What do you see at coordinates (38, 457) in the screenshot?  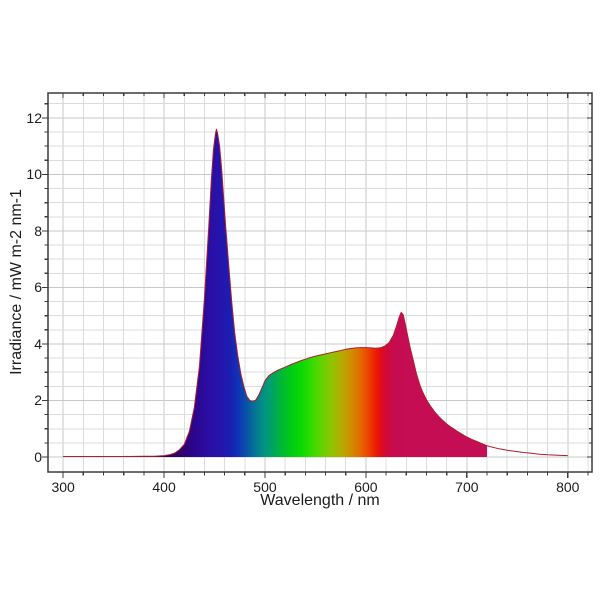 I see `y-tick-label: 0` at bounding box center [38, 457].